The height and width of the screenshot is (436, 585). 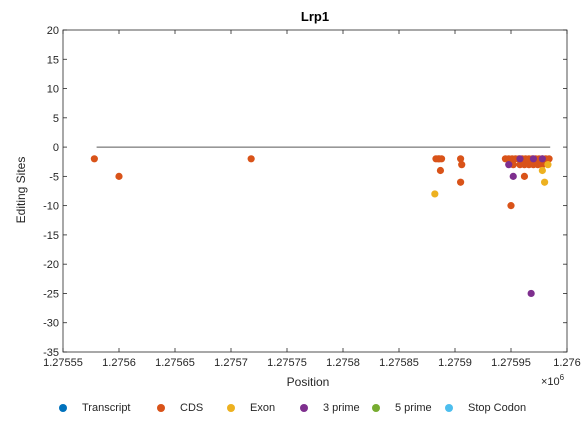 I want to click on legend-label: Exon, so click(x=263, y=408).